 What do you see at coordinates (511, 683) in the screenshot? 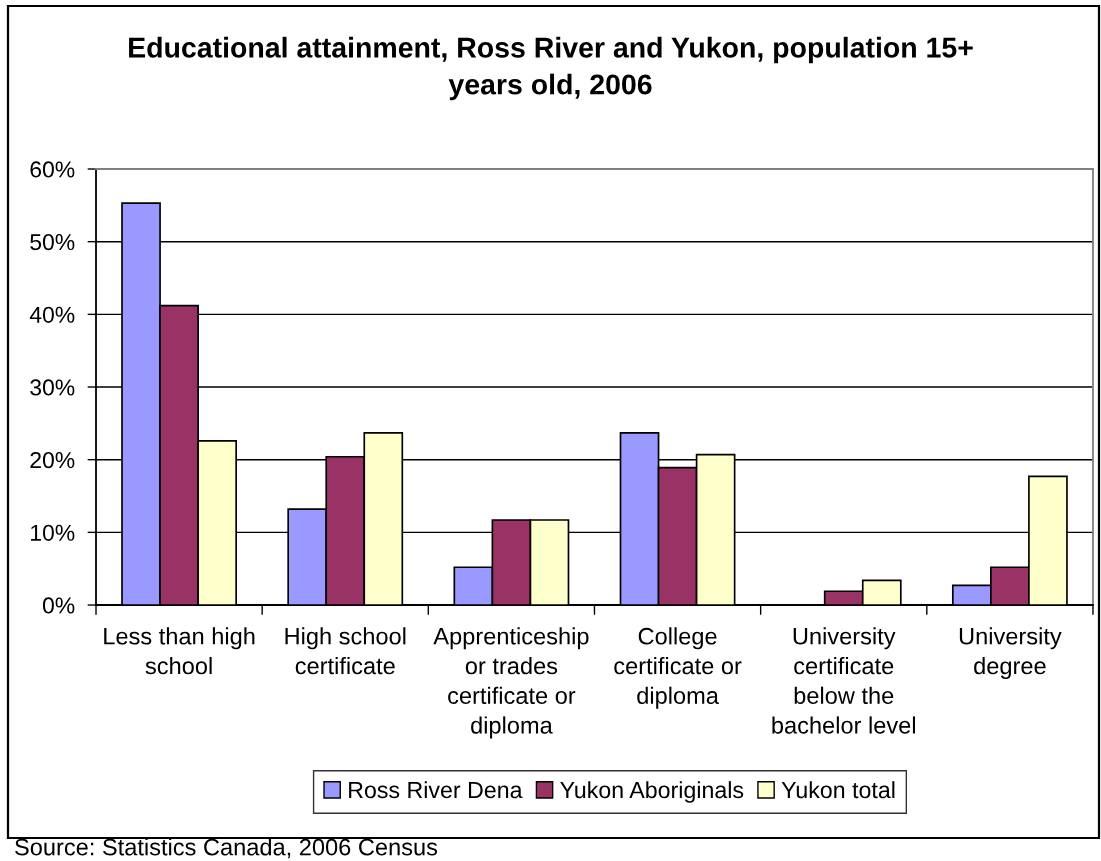
I see `x-tick-label: Apprenticeship or trades certificate or diploma` at bounding box center [511, 683].